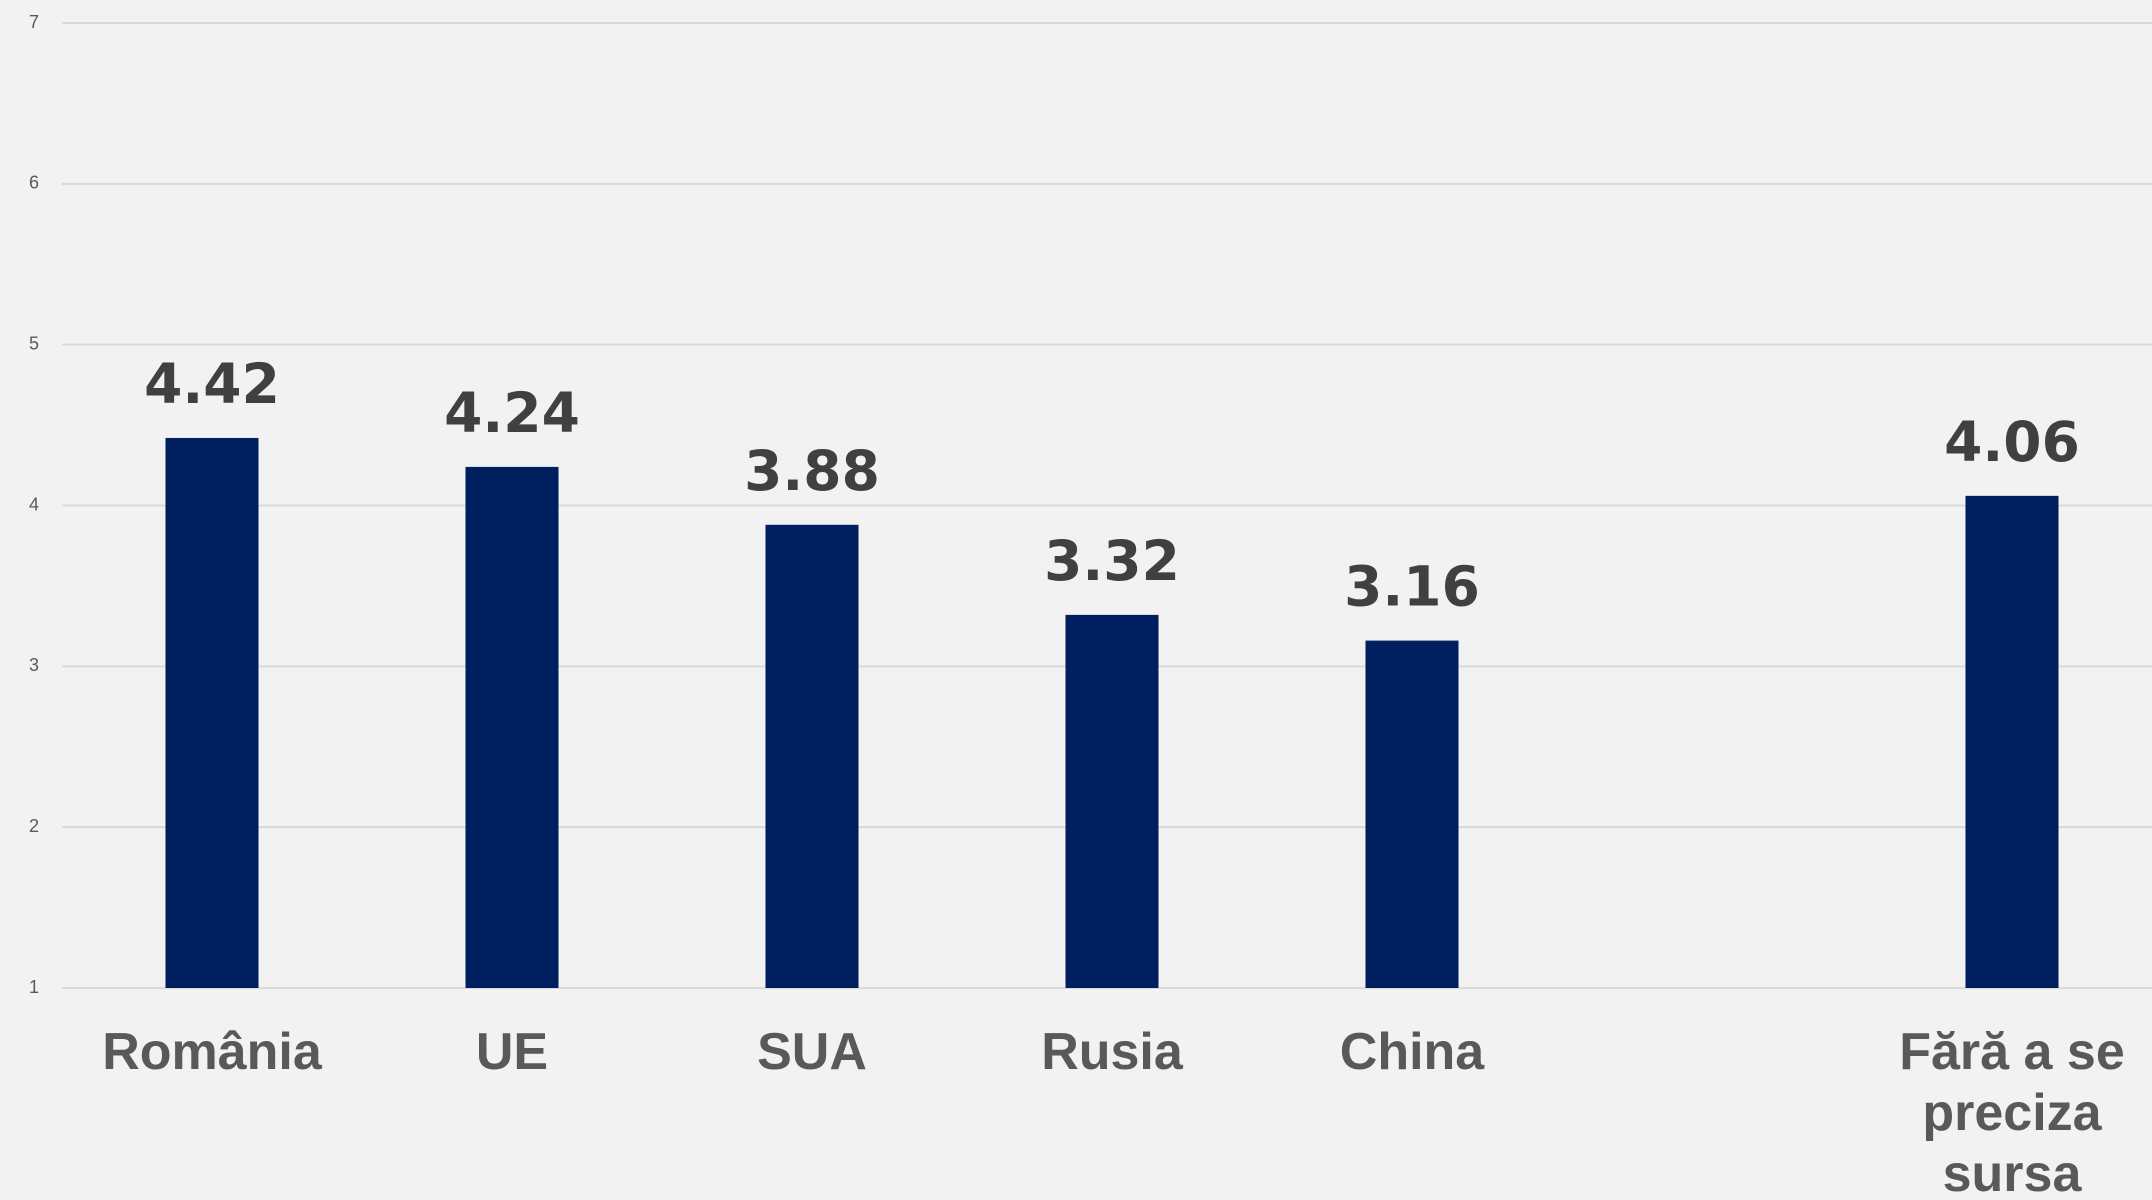 This screenshot has width=2152, height=1200. Describe the element at coordinates (1112, 1052) in the screenshot. I see `x-tick-label: Rusia` at that location.